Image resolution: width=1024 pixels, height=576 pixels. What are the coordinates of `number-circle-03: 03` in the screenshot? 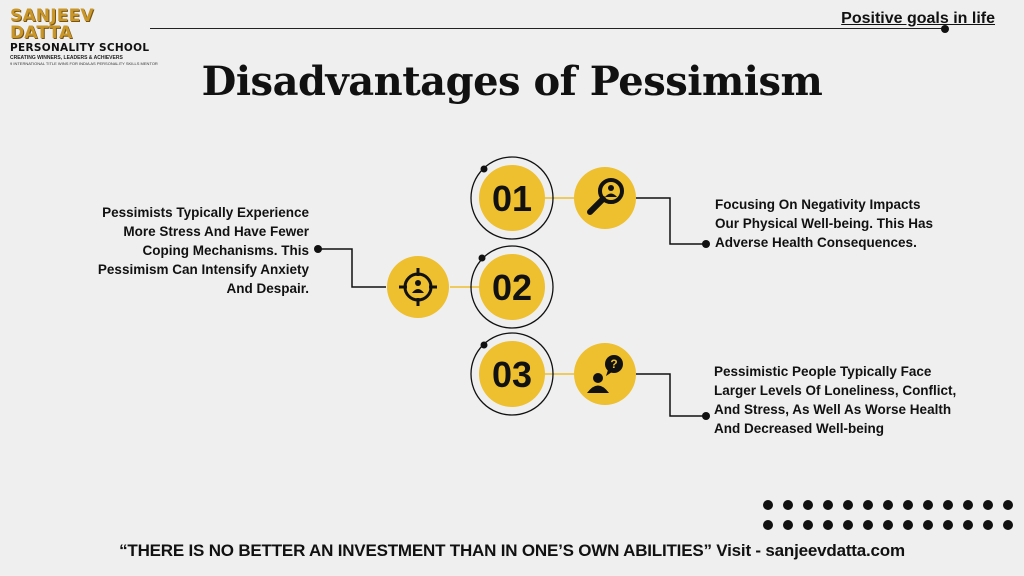 It's located at (512, 374).